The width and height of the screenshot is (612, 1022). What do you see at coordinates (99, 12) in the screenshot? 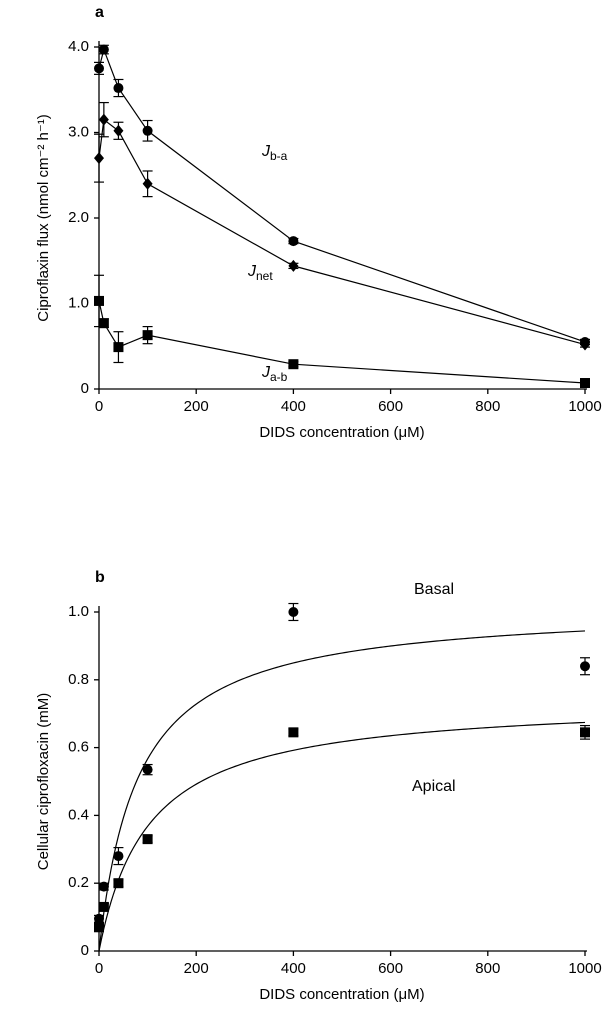
I see `panel-label: a` at bounding box center [99, 12].